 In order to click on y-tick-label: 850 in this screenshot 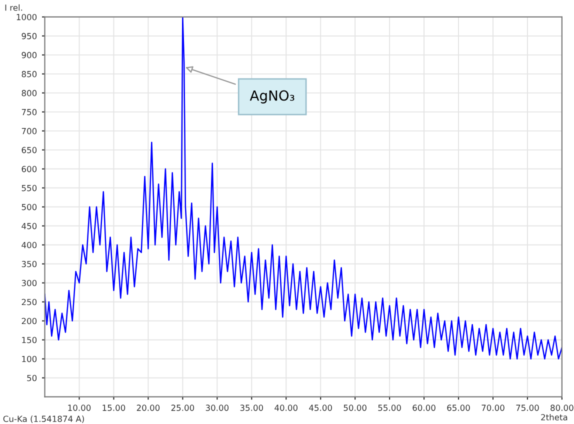, I will do `click(29, 74)`.